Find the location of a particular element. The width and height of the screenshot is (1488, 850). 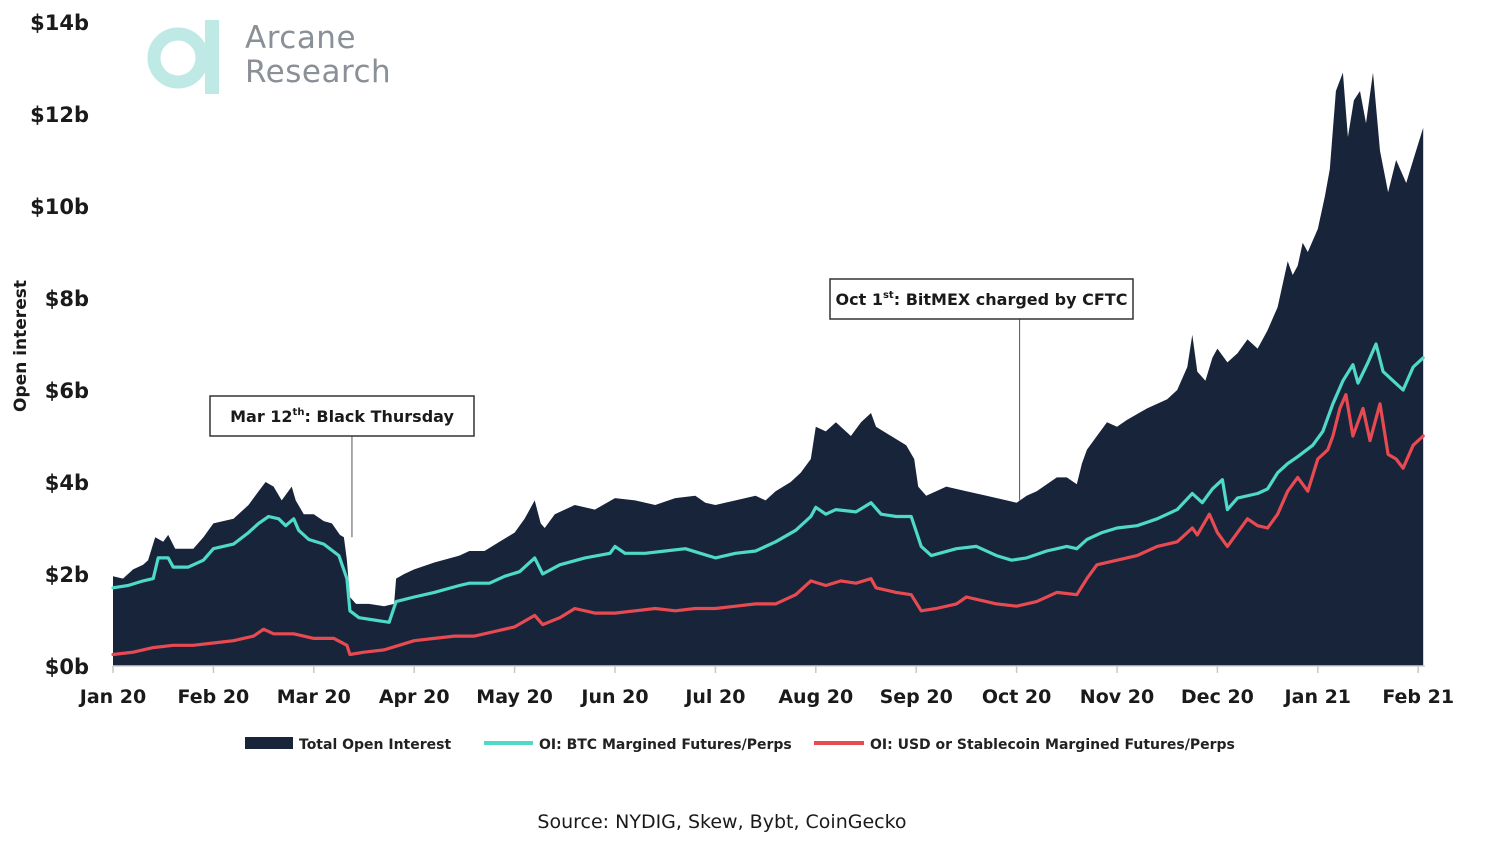

y-axis-title: Open interest is located at coordinates (21, 346).